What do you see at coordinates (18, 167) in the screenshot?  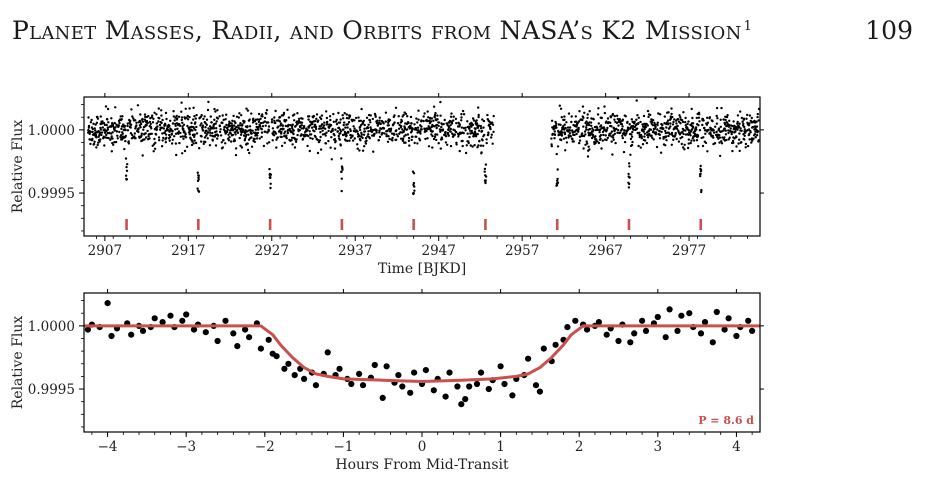 I see `flux-axis-label-top: Relative Flux` at bounding box center [18, 167].